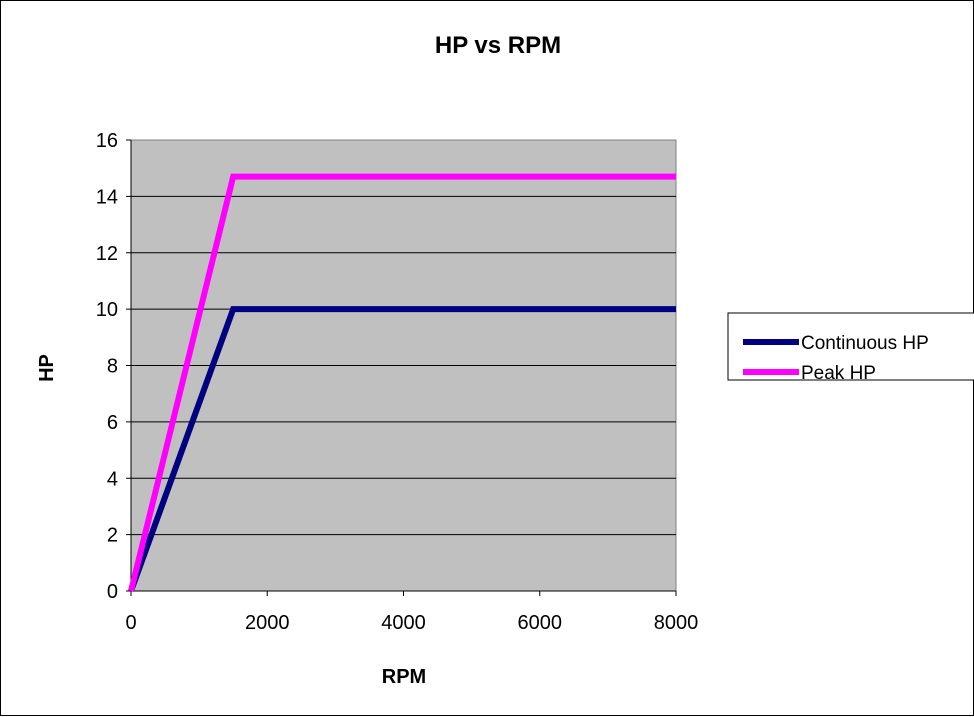 The height and width of the screenshot is (717, 974). What do you see at coordinates (112, 423) in the screenshot?
I see `y-tick-label-3: 6` at bounding box center [112, 423].